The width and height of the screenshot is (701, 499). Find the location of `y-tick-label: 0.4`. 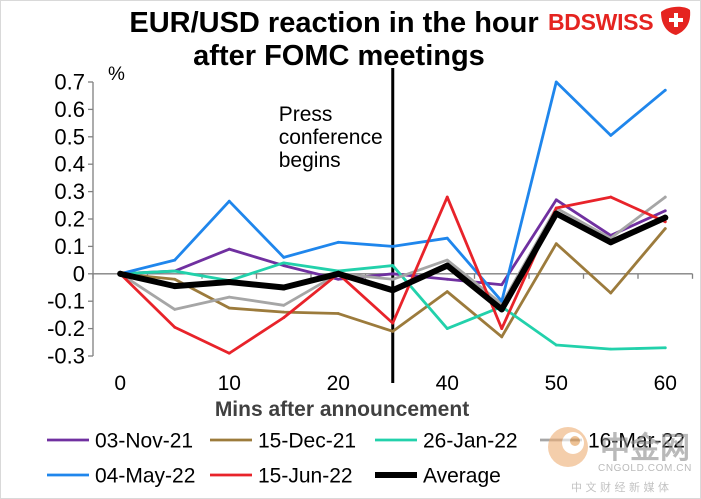

y-tick-label: 0.4 is located at coordinates (69, 164).